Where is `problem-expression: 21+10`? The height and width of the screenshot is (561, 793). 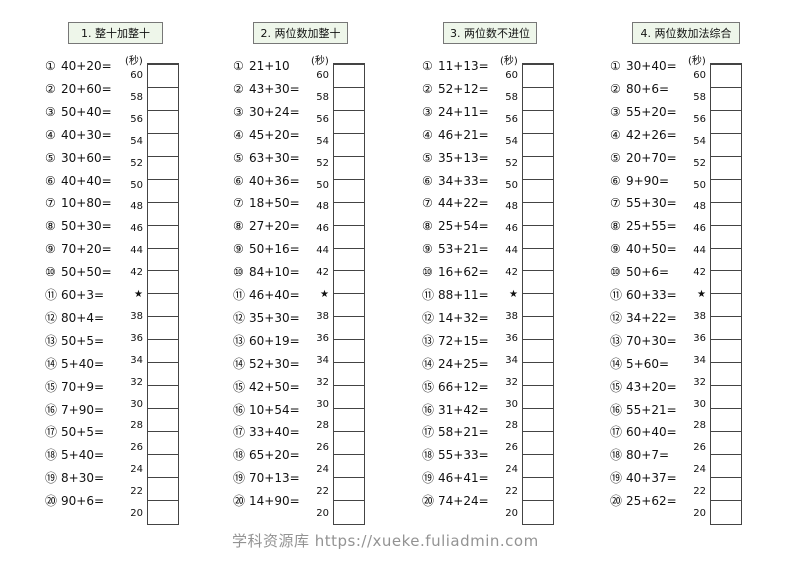
problem-expression: 21+10 is located at coordinates (269, 66).